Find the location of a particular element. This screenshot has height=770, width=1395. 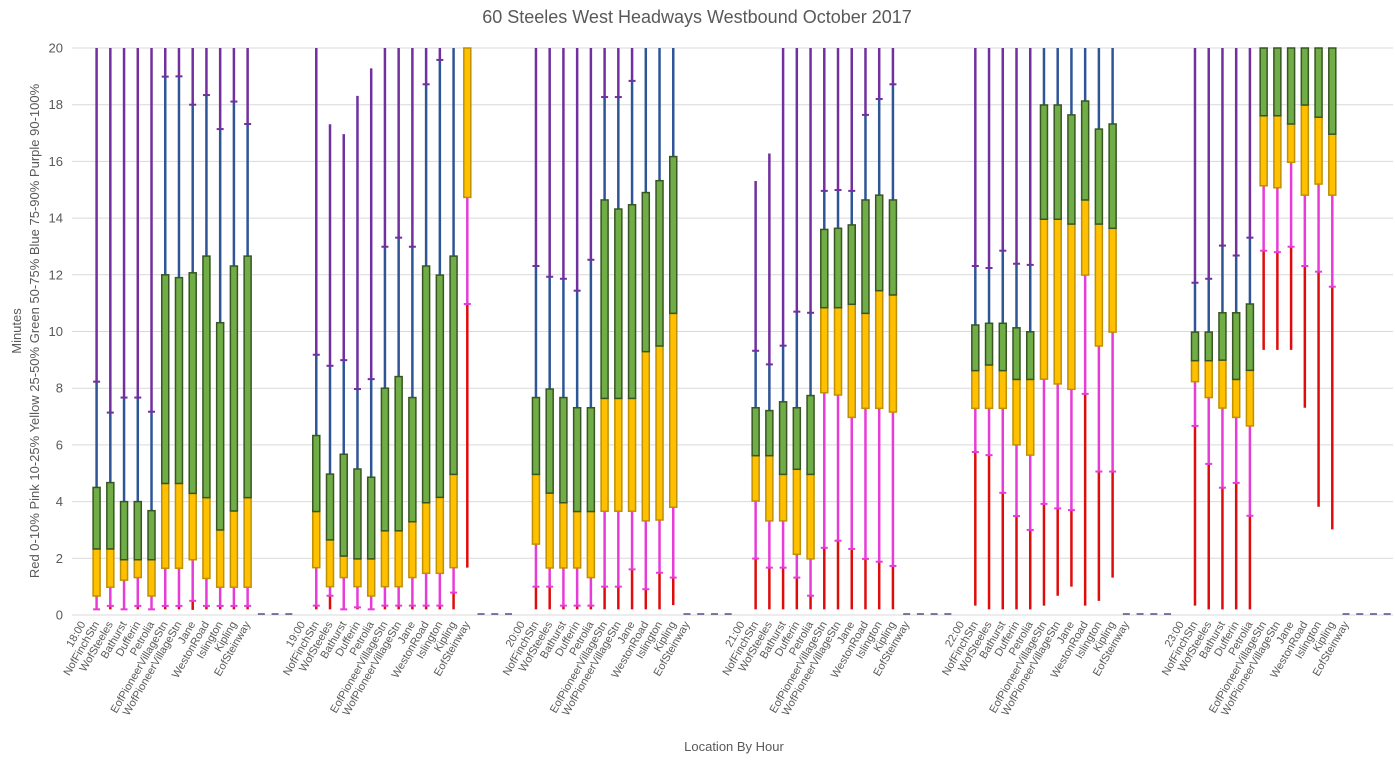

y-tick-label: 10 is located at coordinates (56, 331).